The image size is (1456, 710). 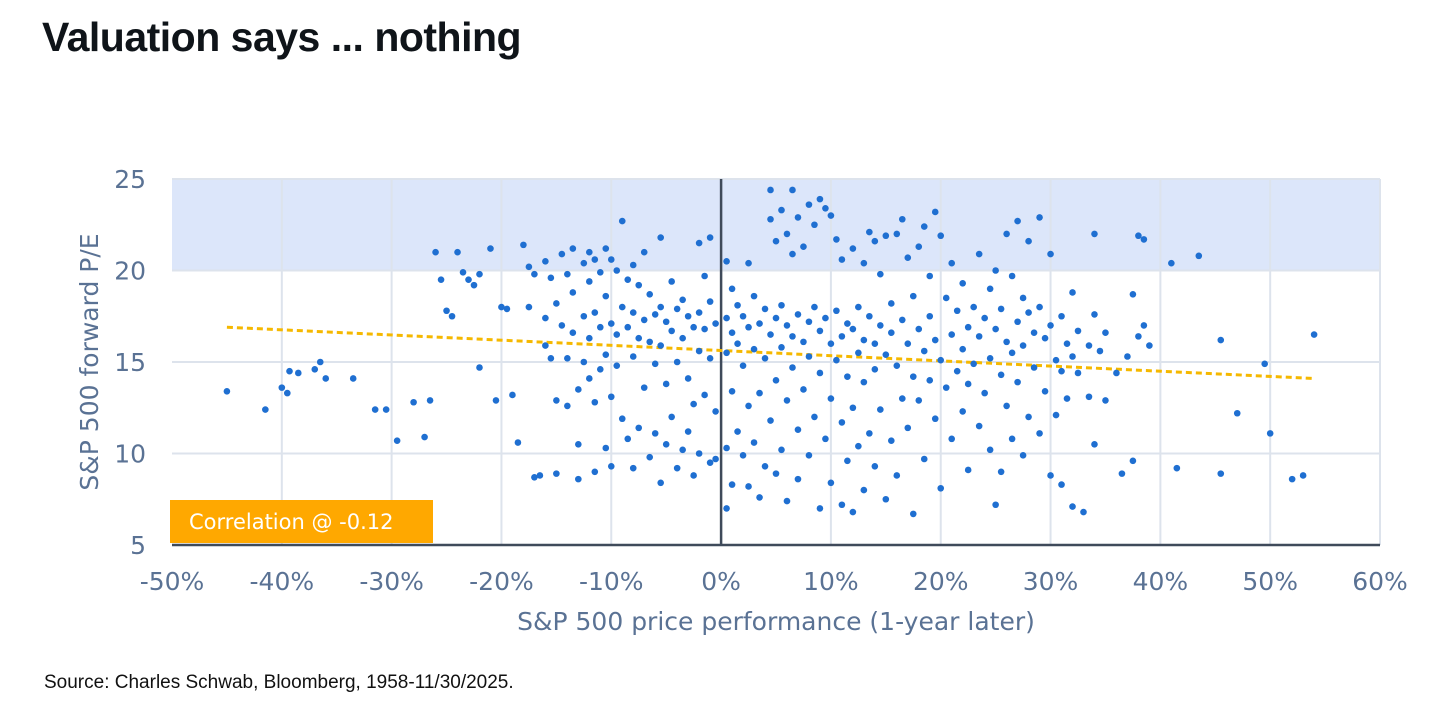 What do you see at coordinates (1051, 581) in the screenshot?
I see `x-tick-label: 30%` at bounding box center [1051, 581].